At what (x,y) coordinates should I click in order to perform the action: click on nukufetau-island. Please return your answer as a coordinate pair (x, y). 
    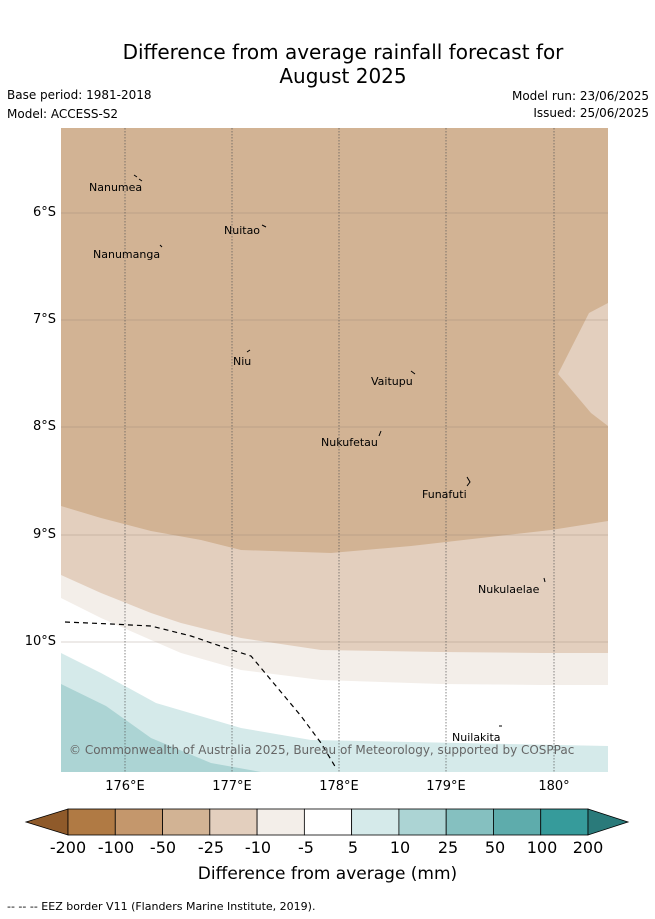
    Looking at the image, I should click on (380, 433).